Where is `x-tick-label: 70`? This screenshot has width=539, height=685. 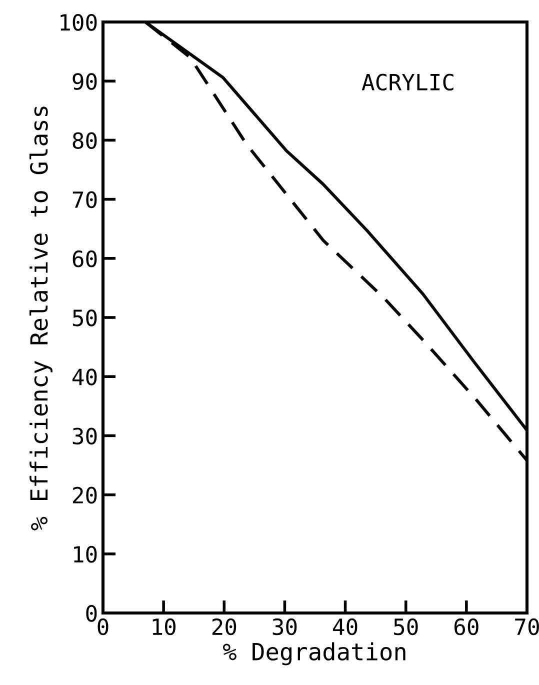 x-tick-label: 70 is located at coordinates (527, 627).